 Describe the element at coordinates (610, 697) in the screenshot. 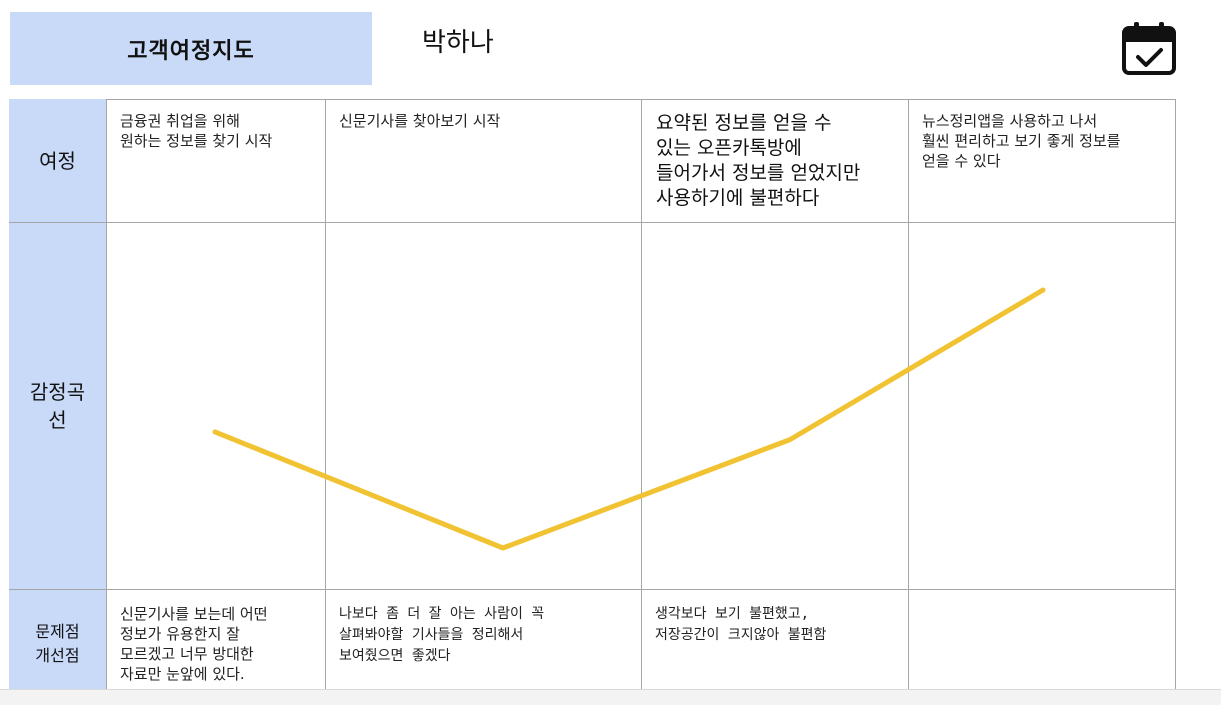

I see `page-bottom-edge` at that location.